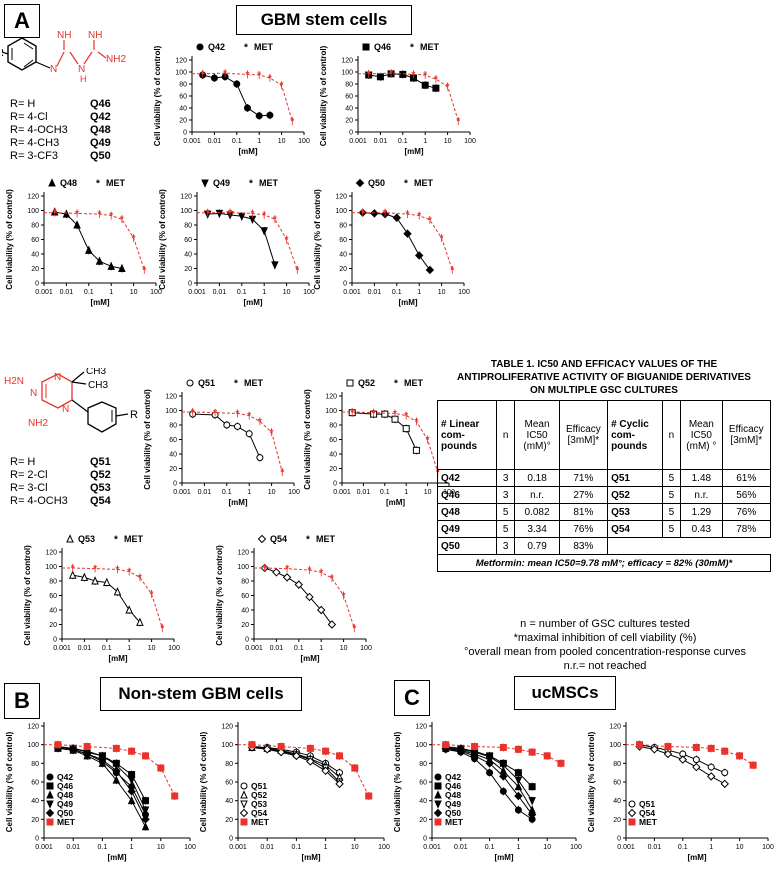 This screenshot has height=869, width=777. Describe the element at coordinates (366, 383) in the screenshot. I see `legend-label-q52: Q52` at that location.